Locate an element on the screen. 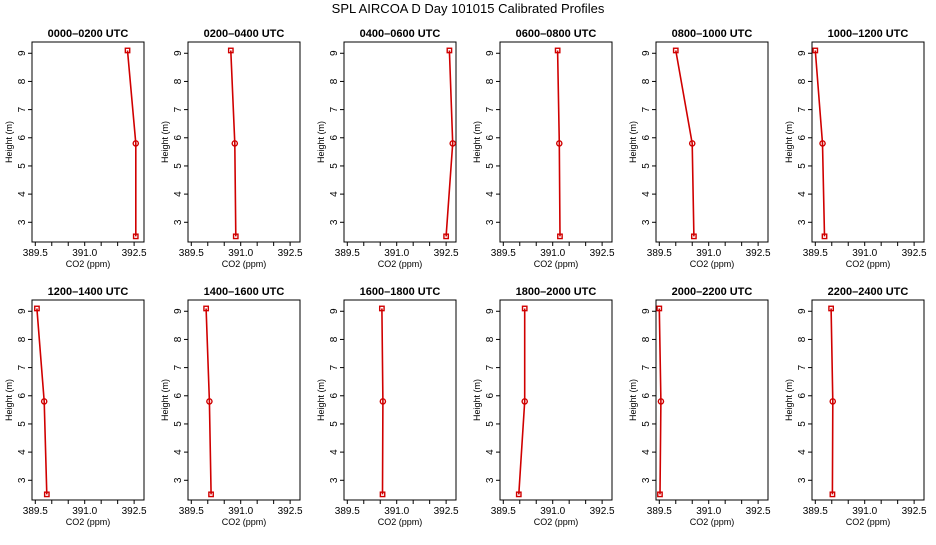 The width and height of the screenshot is (936, 545). panel-title: 2000–2200 UTC is located at coordinates (712, 292).